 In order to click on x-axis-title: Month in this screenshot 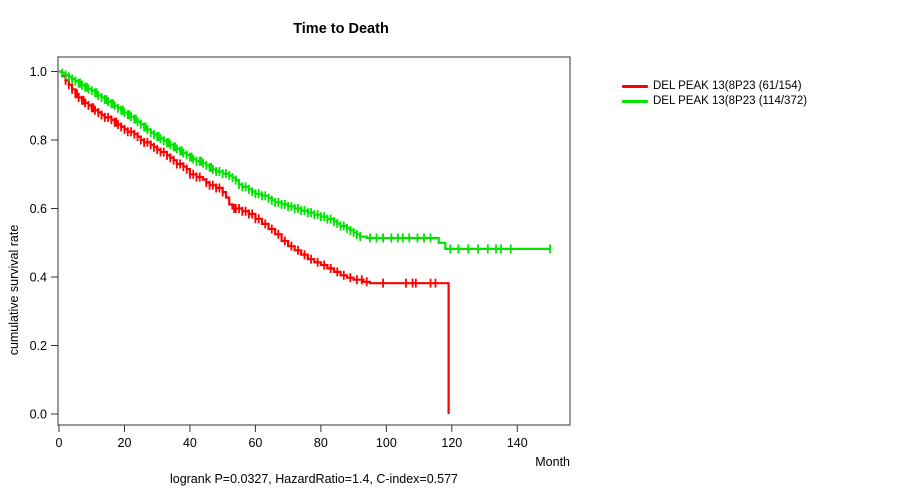, I will do `click(552, 462)`.